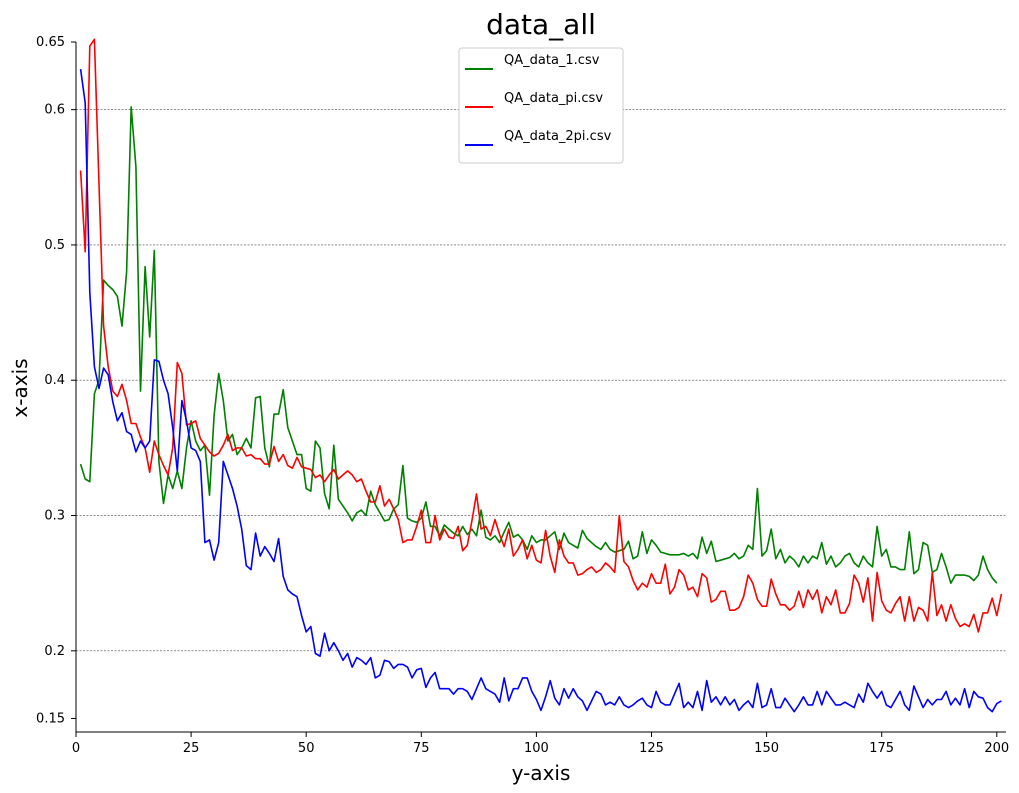 This screenshot has width=1019, height=793. I want to click on x-tick-label-1: 25, so click(191, 748).